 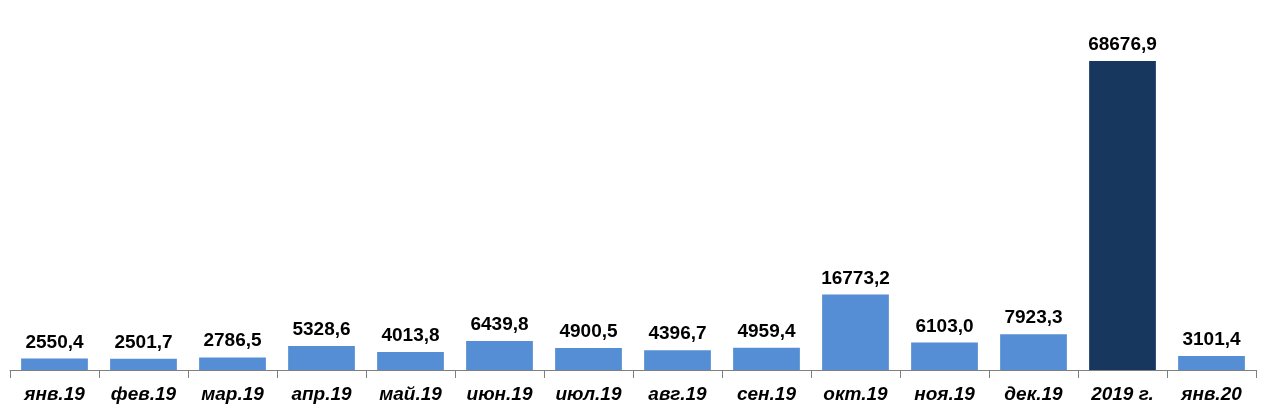 What do you see at coordinates (143, 341) in the screenshot?
I see `data-label: 2501,7` at bounding box center [143, 341].